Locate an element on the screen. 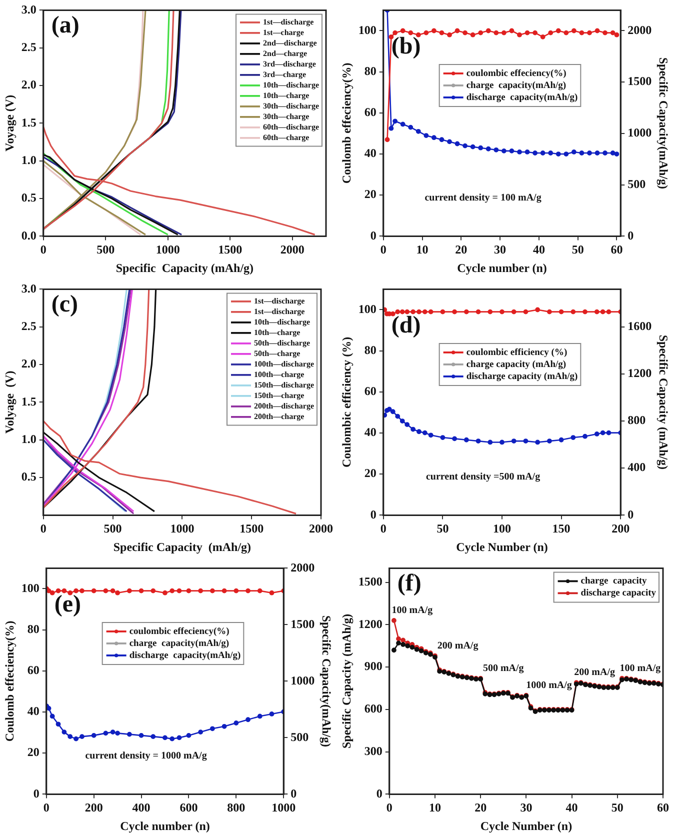 The height and width of the screenshot is (837, 673). x-tick-label: 10 is located at coordinates (435, 807).